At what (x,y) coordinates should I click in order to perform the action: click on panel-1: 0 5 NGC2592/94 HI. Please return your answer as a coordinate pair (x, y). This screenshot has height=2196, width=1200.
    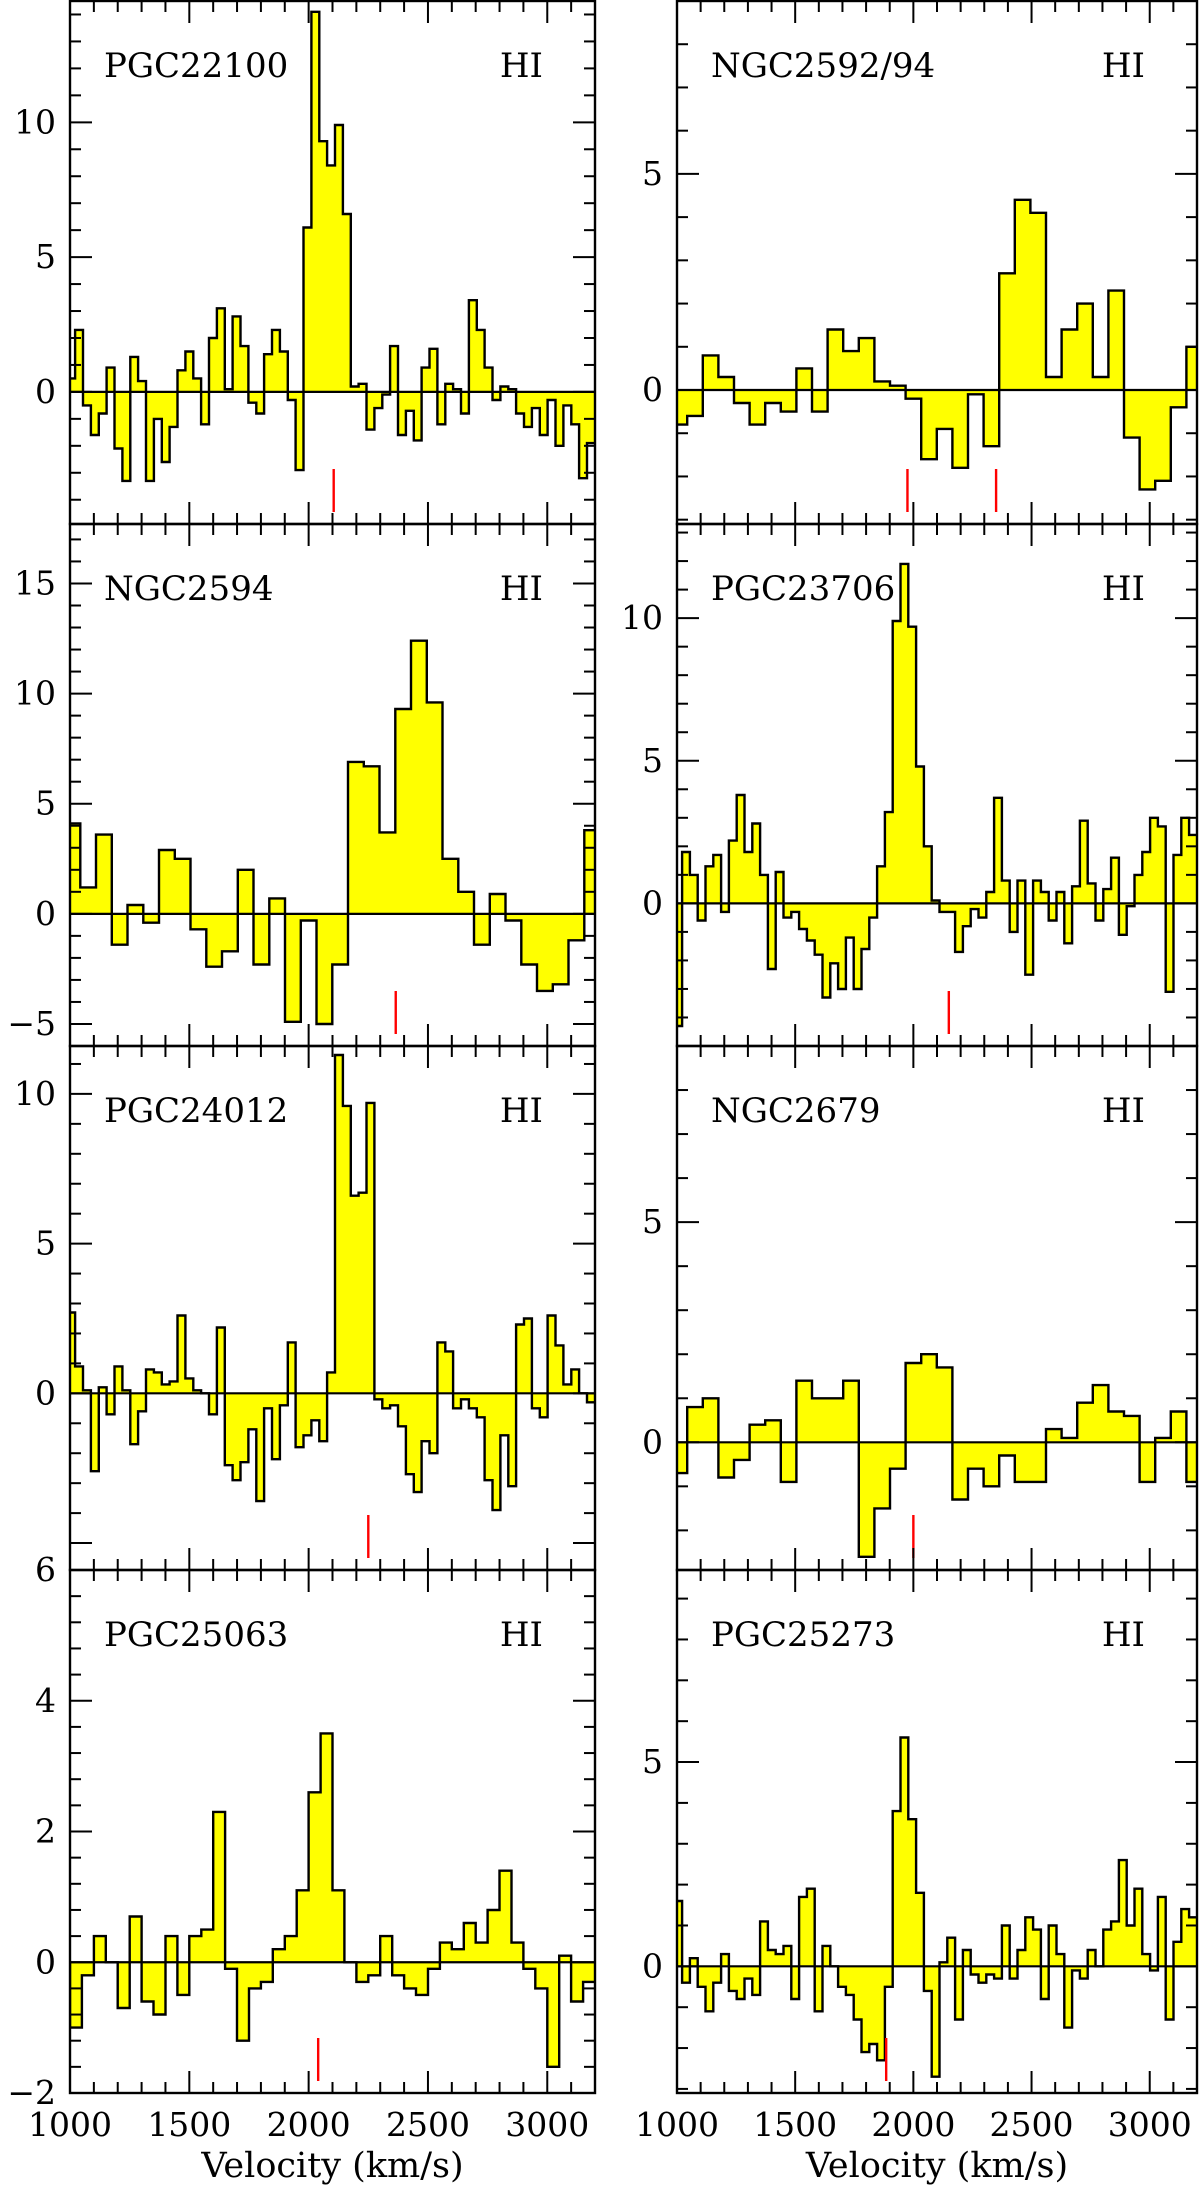
    Looking at the image, I should click on (920, 263).